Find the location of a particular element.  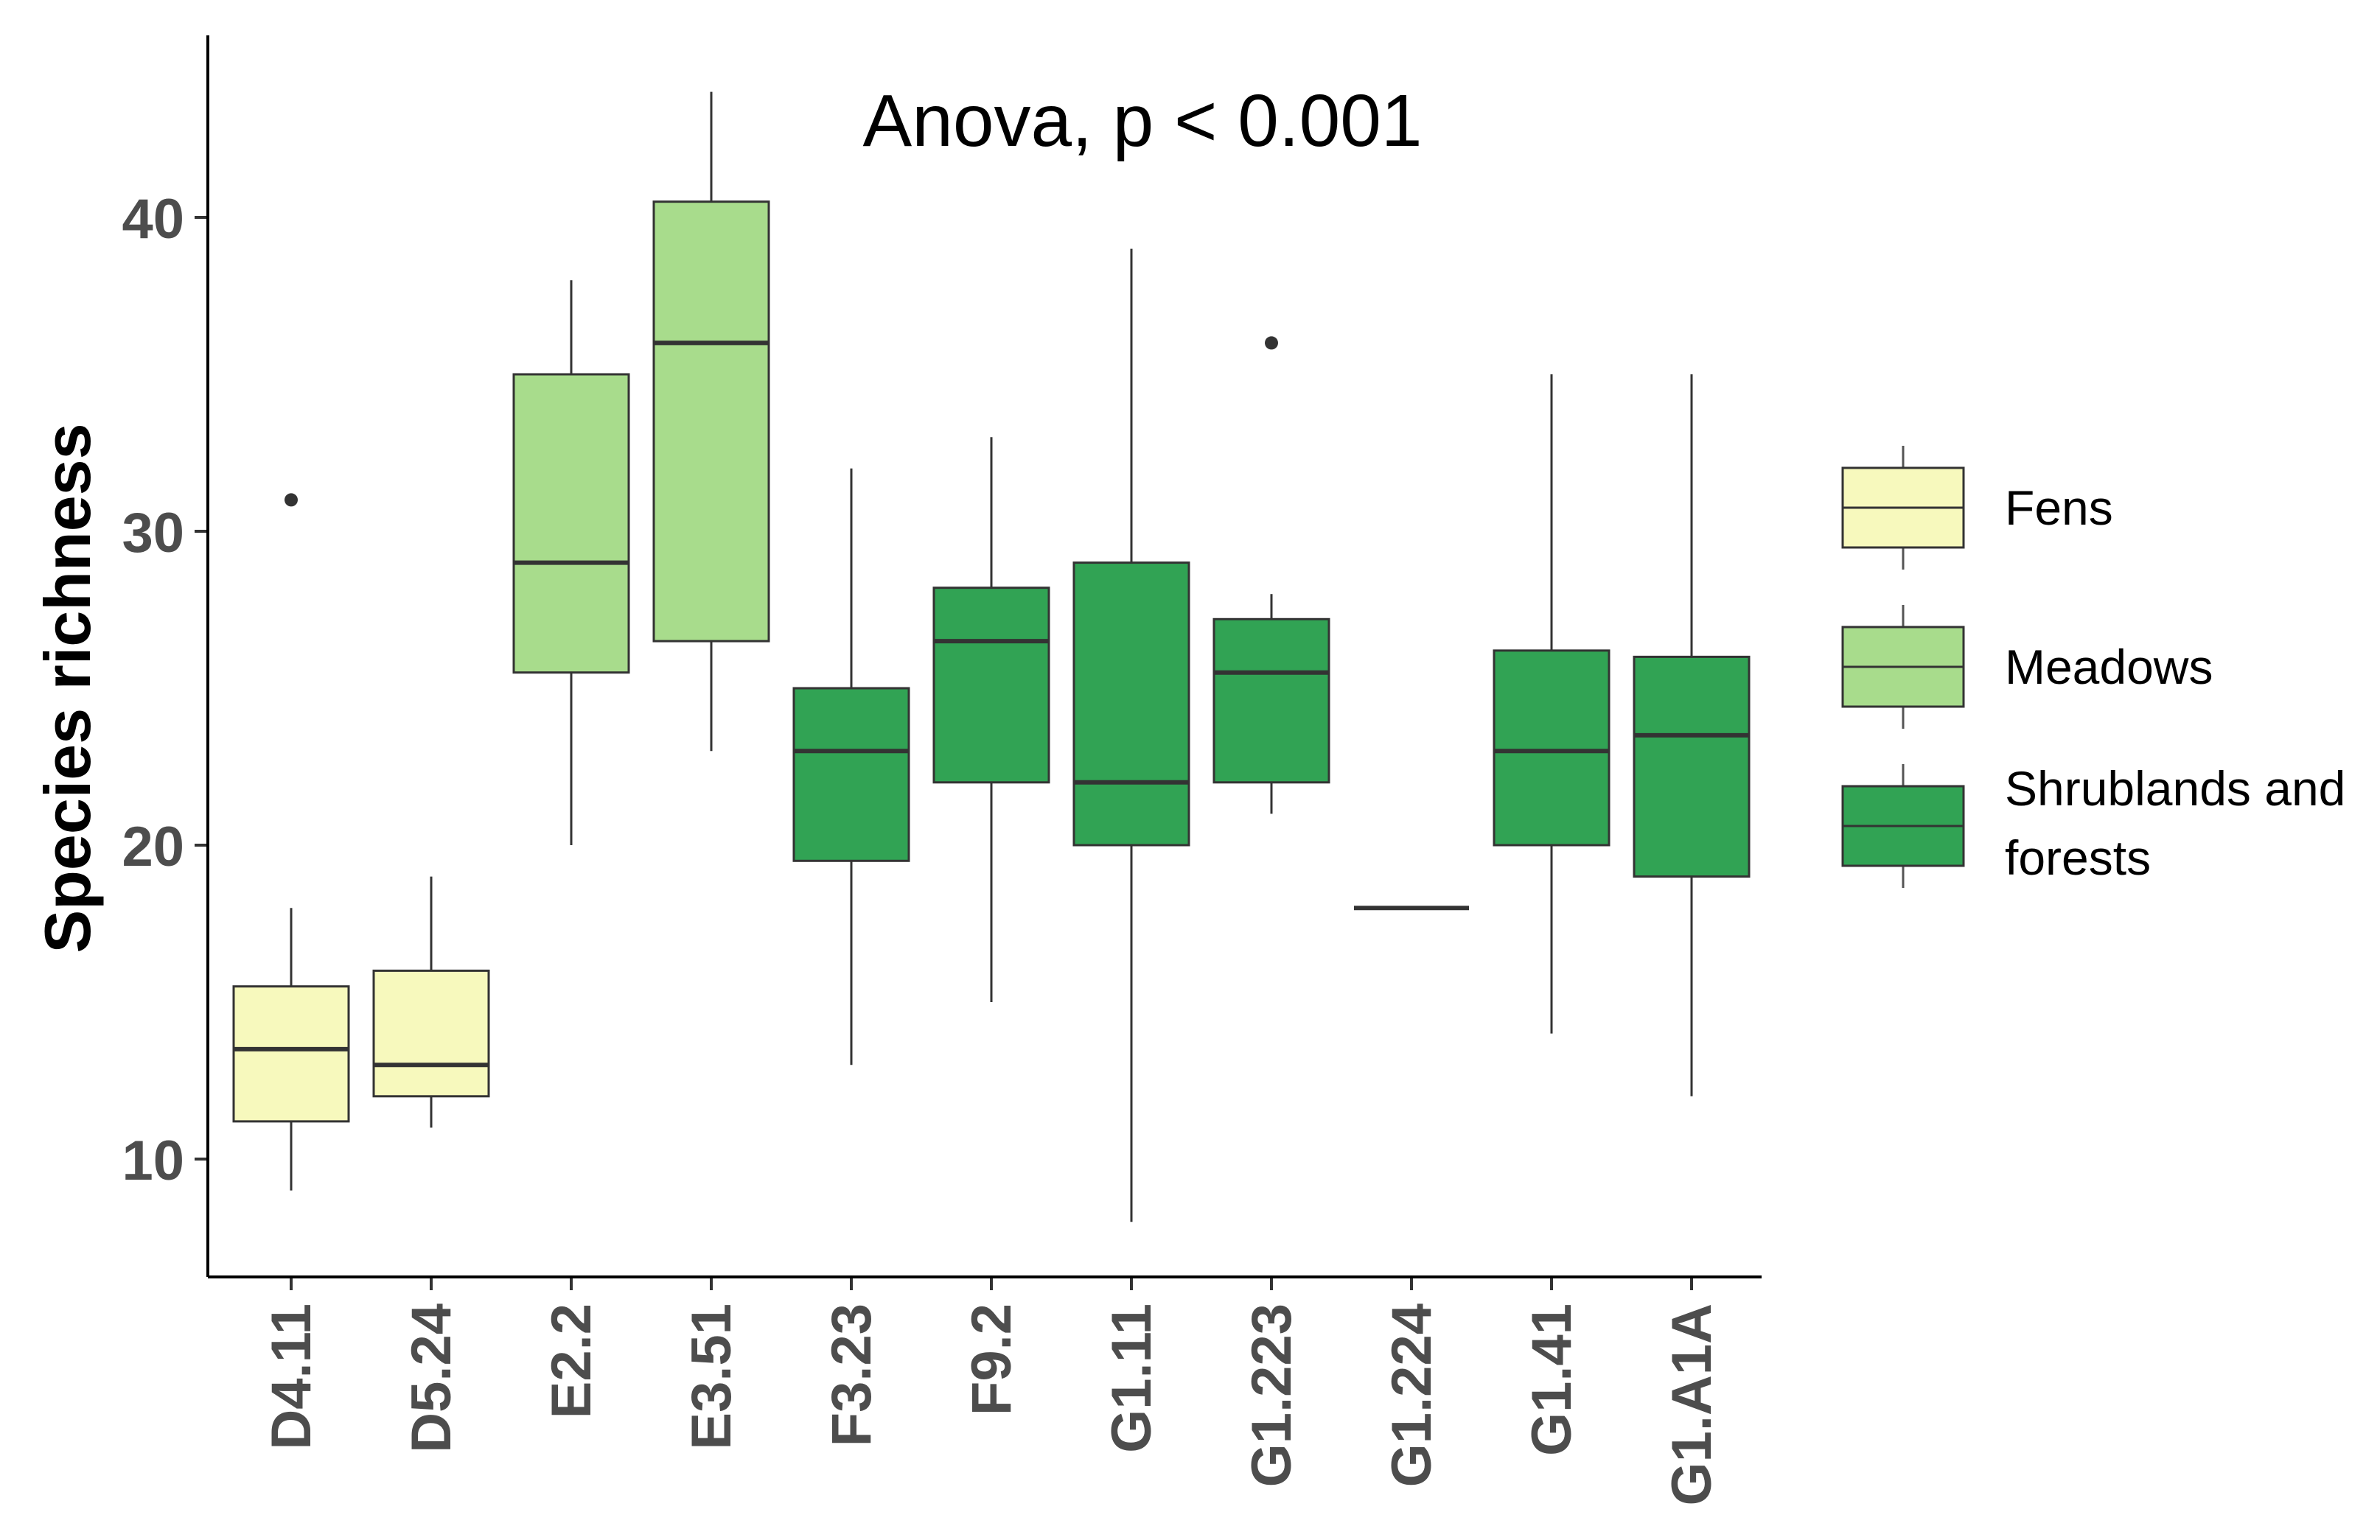

box-G1.A1A is located at coordinates (1692, 735).